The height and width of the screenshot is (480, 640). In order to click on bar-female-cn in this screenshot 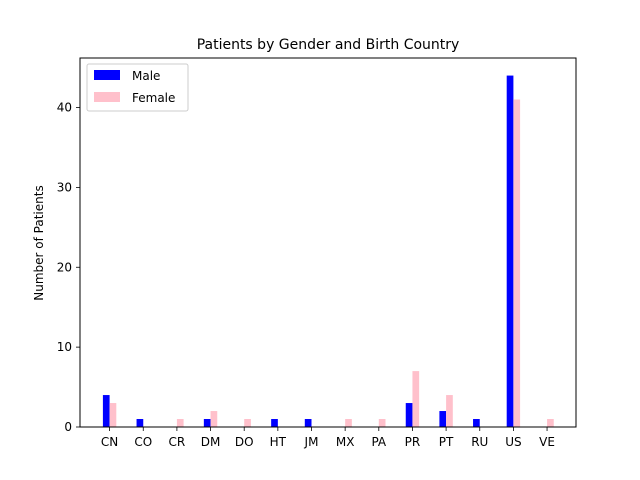, I will do `click(113, 415)`.